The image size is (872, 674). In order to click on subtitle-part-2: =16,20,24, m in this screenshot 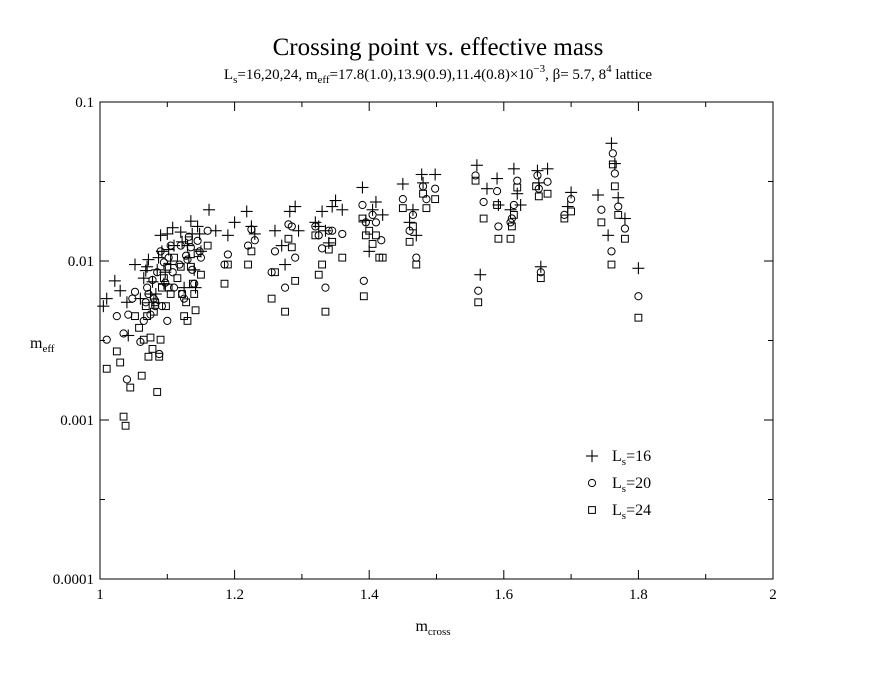, I will do `click(277, 75)`.